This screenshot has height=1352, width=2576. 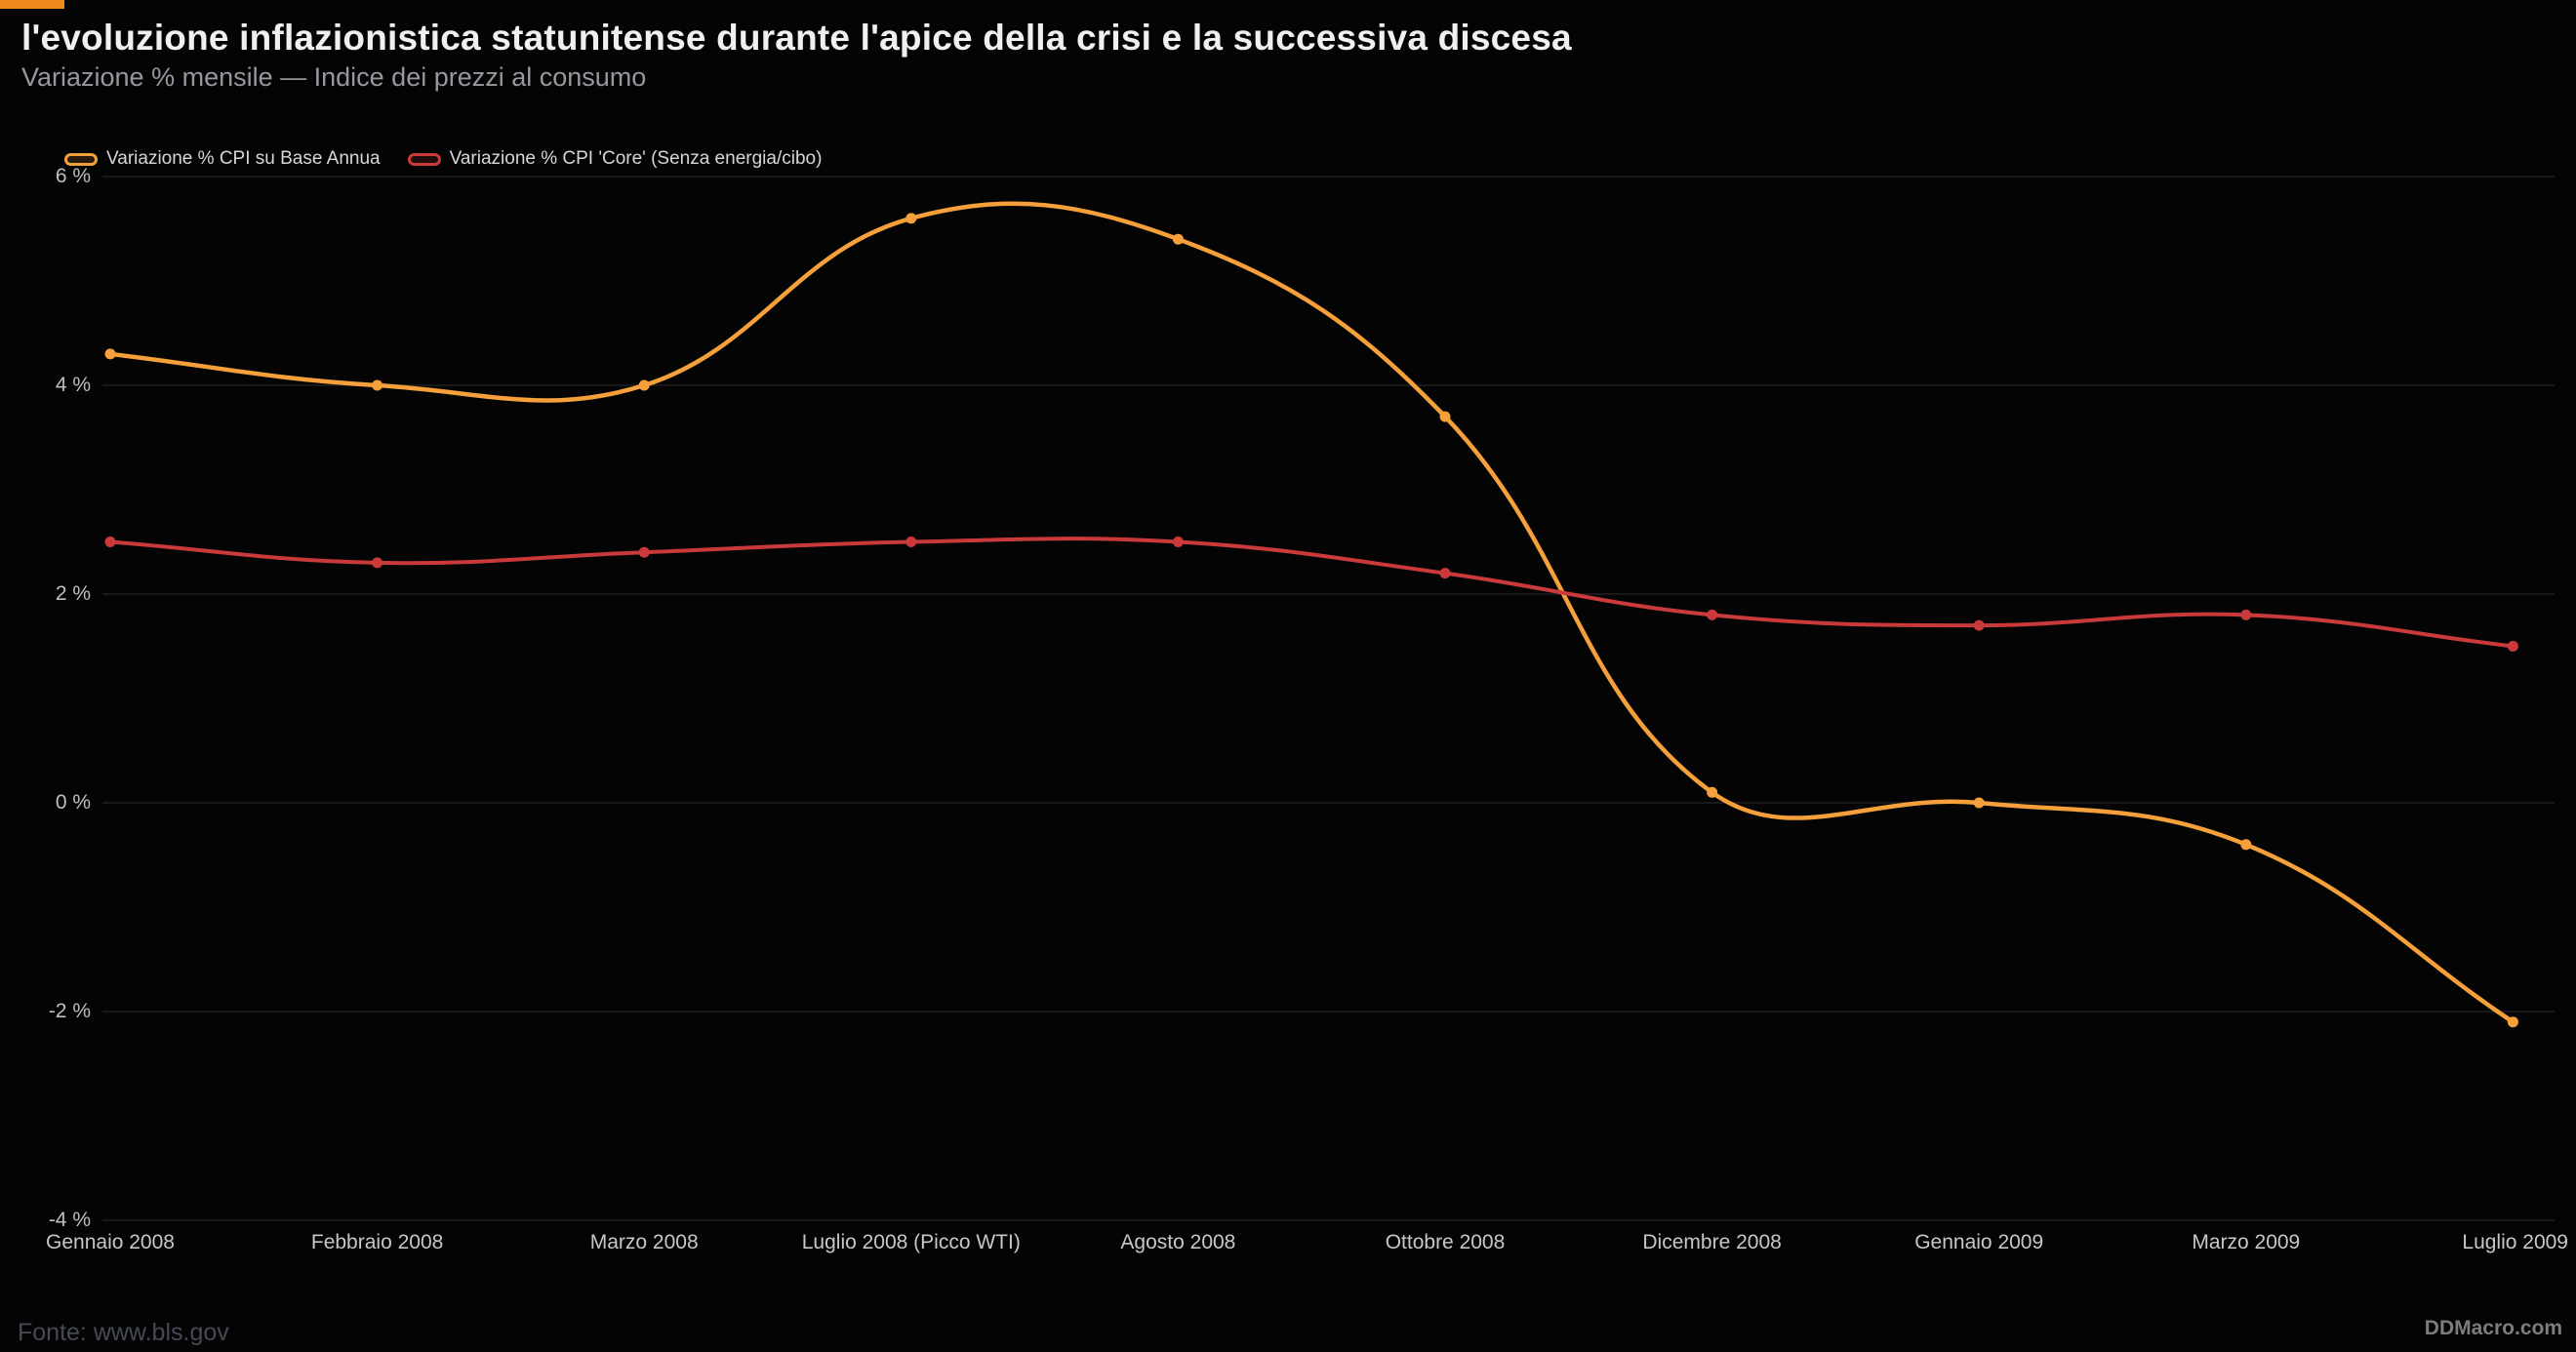 I want to click on x-tick-label: Luglio 2009, so click(x=2515, y=1242).